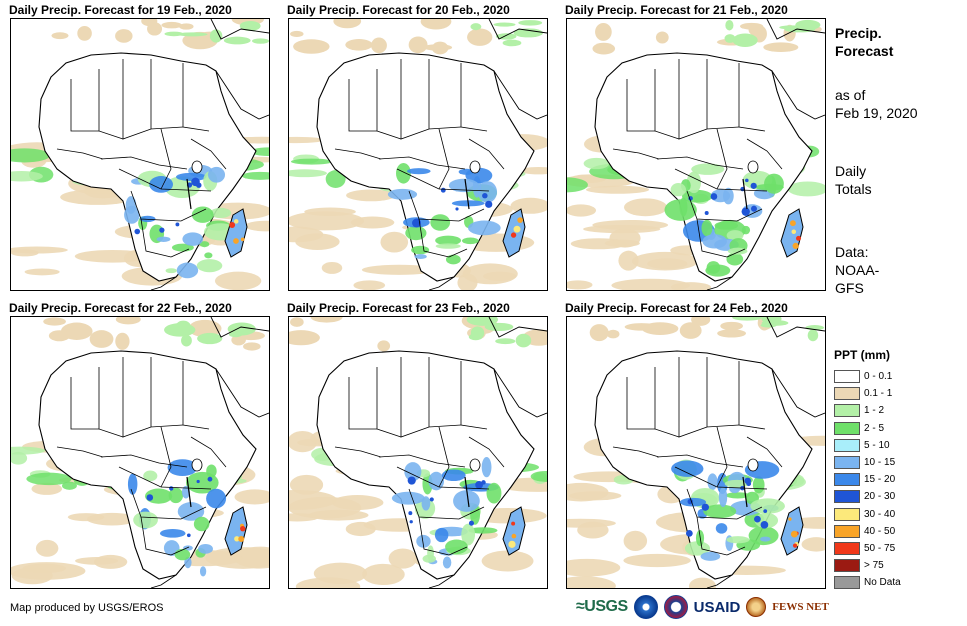  Describe the element at coordinates (163, 581) in the screenshot. I see `cape-coast` at that location.